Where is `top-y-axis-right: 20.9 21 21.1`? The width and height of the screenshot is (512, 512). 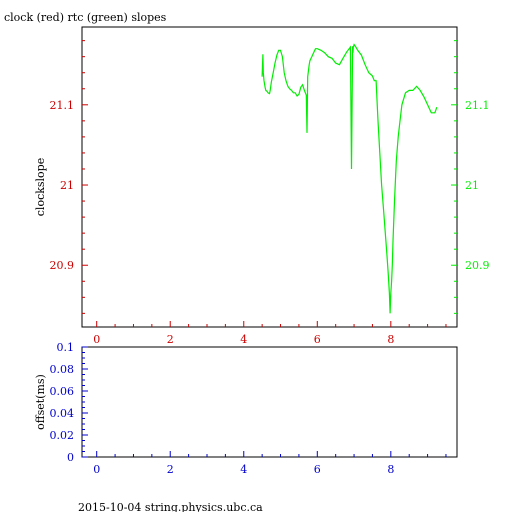
top-y-axis-right: 20.9 21 21.1 is located at coordinates (470, 177).